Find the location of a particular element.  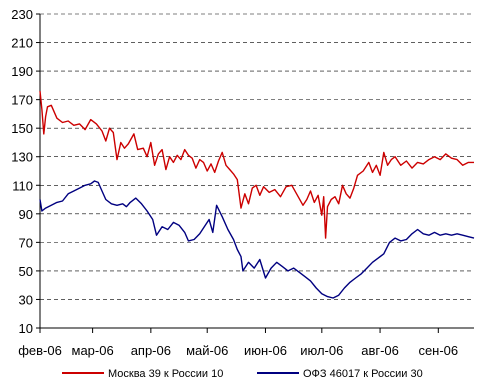

y-tick-label: 50 is located at coordinates (26, 271).